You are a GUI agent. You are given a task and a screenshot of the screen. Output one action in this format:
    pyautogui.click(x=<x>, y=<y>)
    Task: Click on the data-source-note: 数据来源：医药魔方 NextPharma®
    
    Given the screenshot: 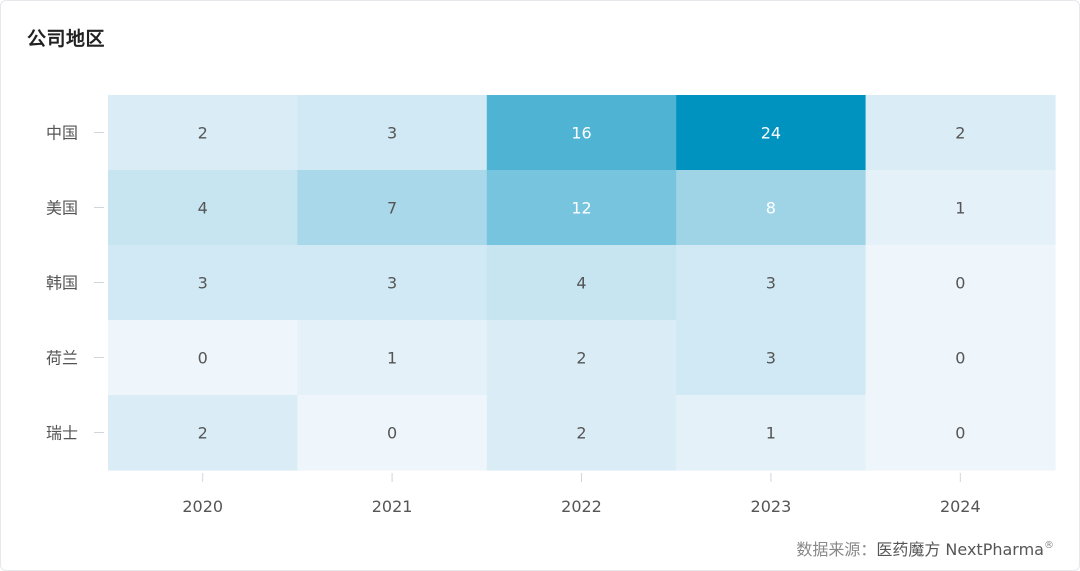 What is the action you would take?
    pyautogui.click(x=925, y=548)
    